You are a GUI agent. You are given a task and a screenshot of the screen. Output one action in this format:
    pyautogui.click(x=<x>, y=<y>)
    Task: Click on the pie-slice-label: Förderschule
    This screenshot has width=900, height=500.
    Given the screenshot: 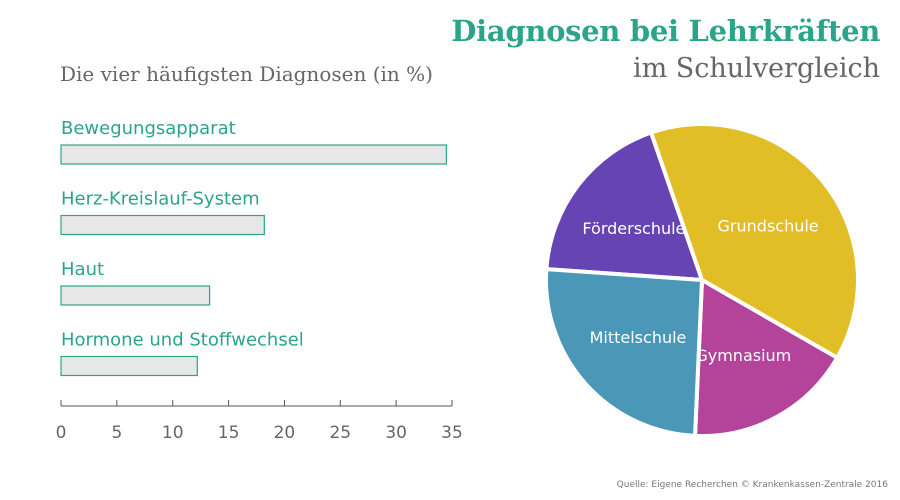 What is the action you would take?
    pyautogui.click(x=633, y=228)
    